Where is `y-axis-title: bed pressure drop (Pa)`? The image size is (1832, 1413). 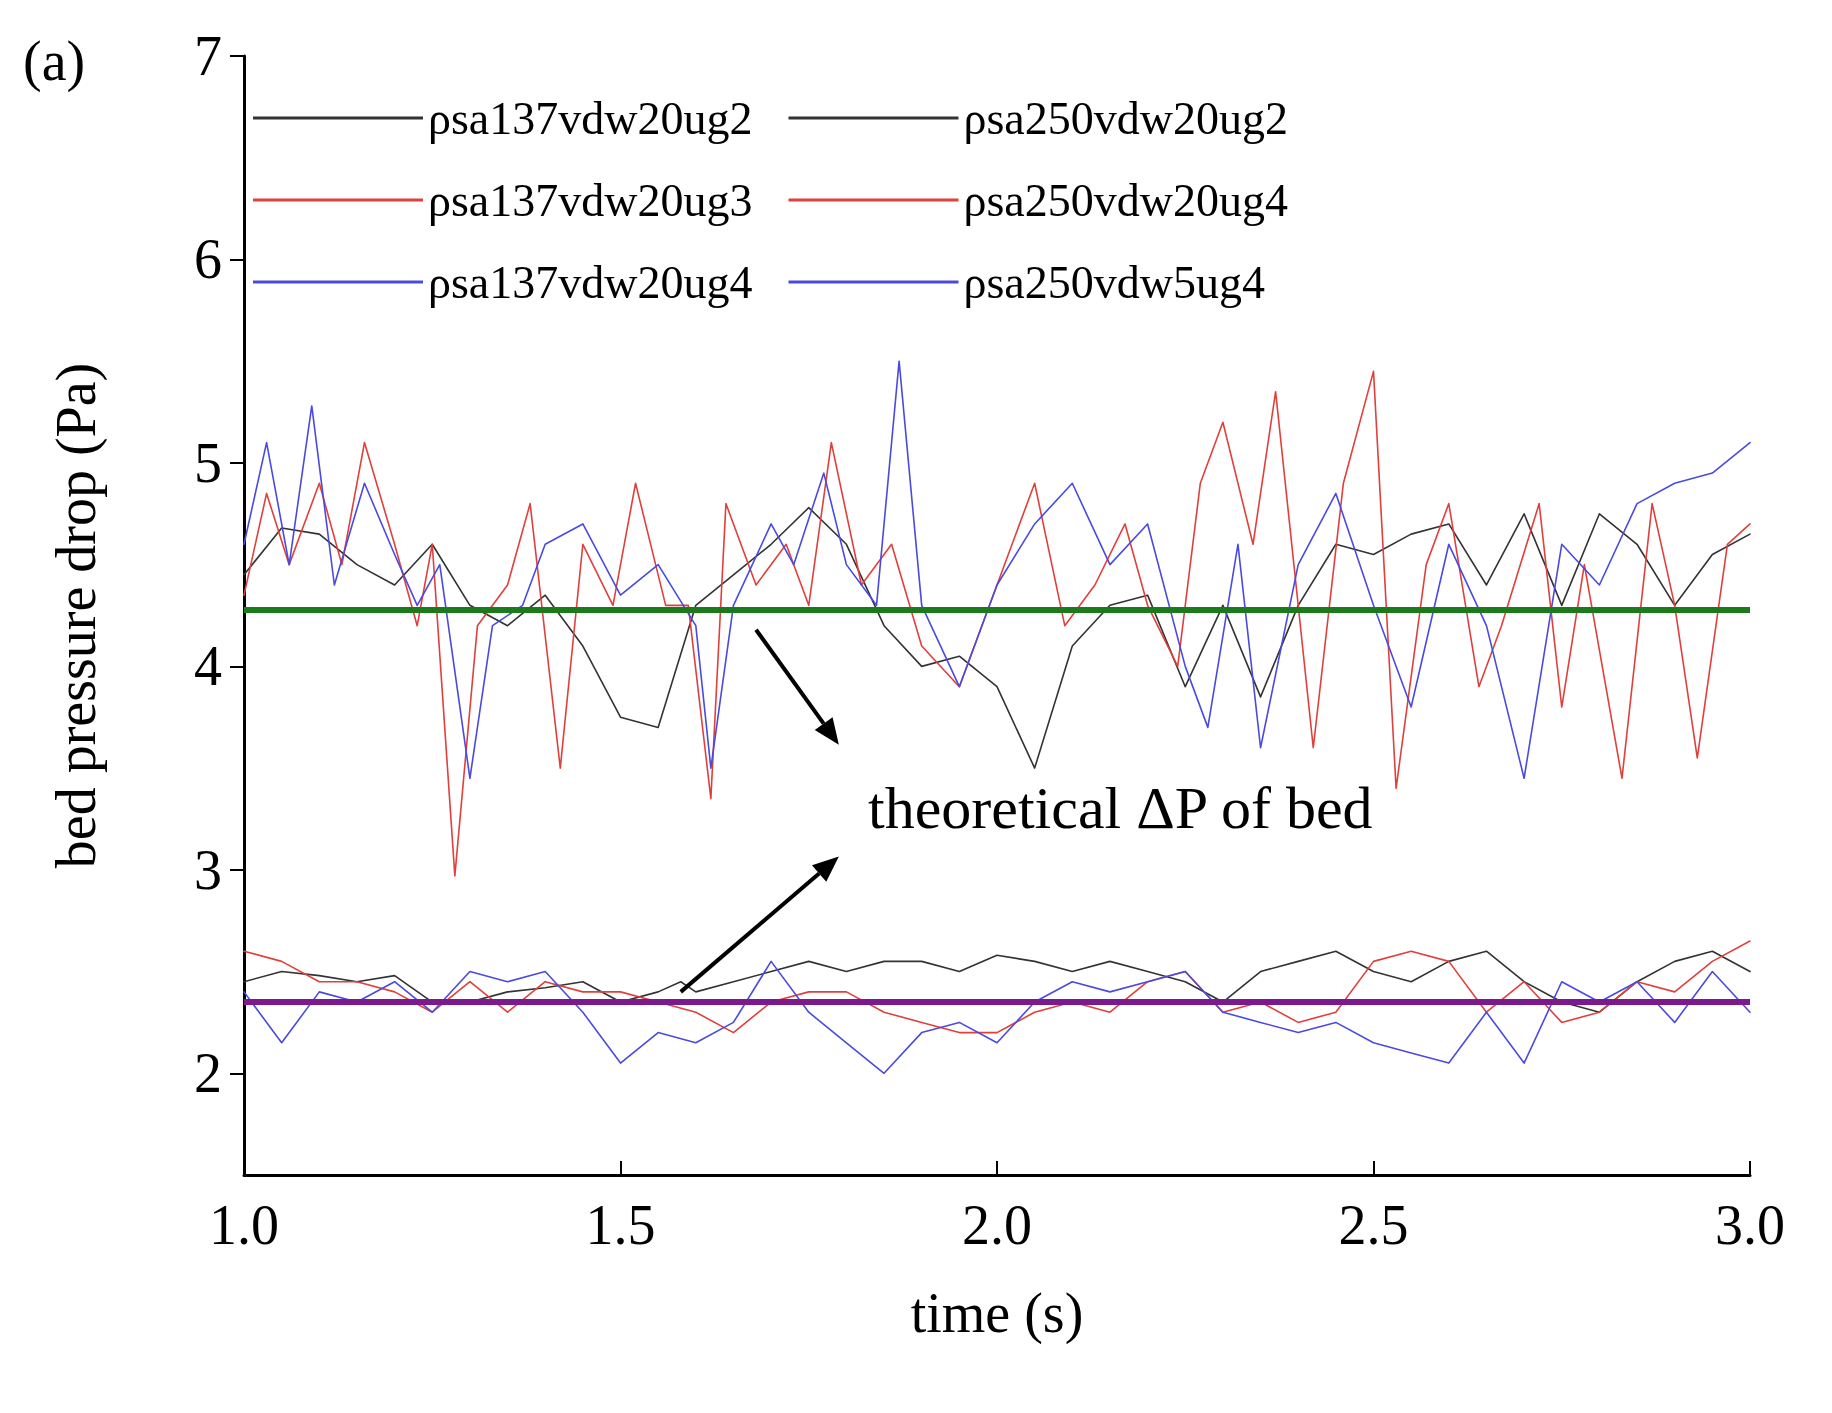
y-axis-title: bed pressure drop (Pa) is located at coordinates (76, 615).